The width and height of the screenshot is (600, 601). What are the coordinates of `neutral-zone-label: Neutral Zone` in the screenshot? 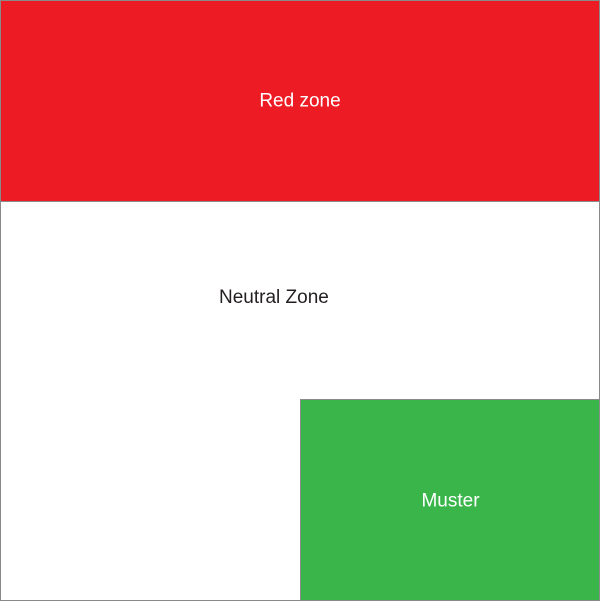 It's located at (274, 297).